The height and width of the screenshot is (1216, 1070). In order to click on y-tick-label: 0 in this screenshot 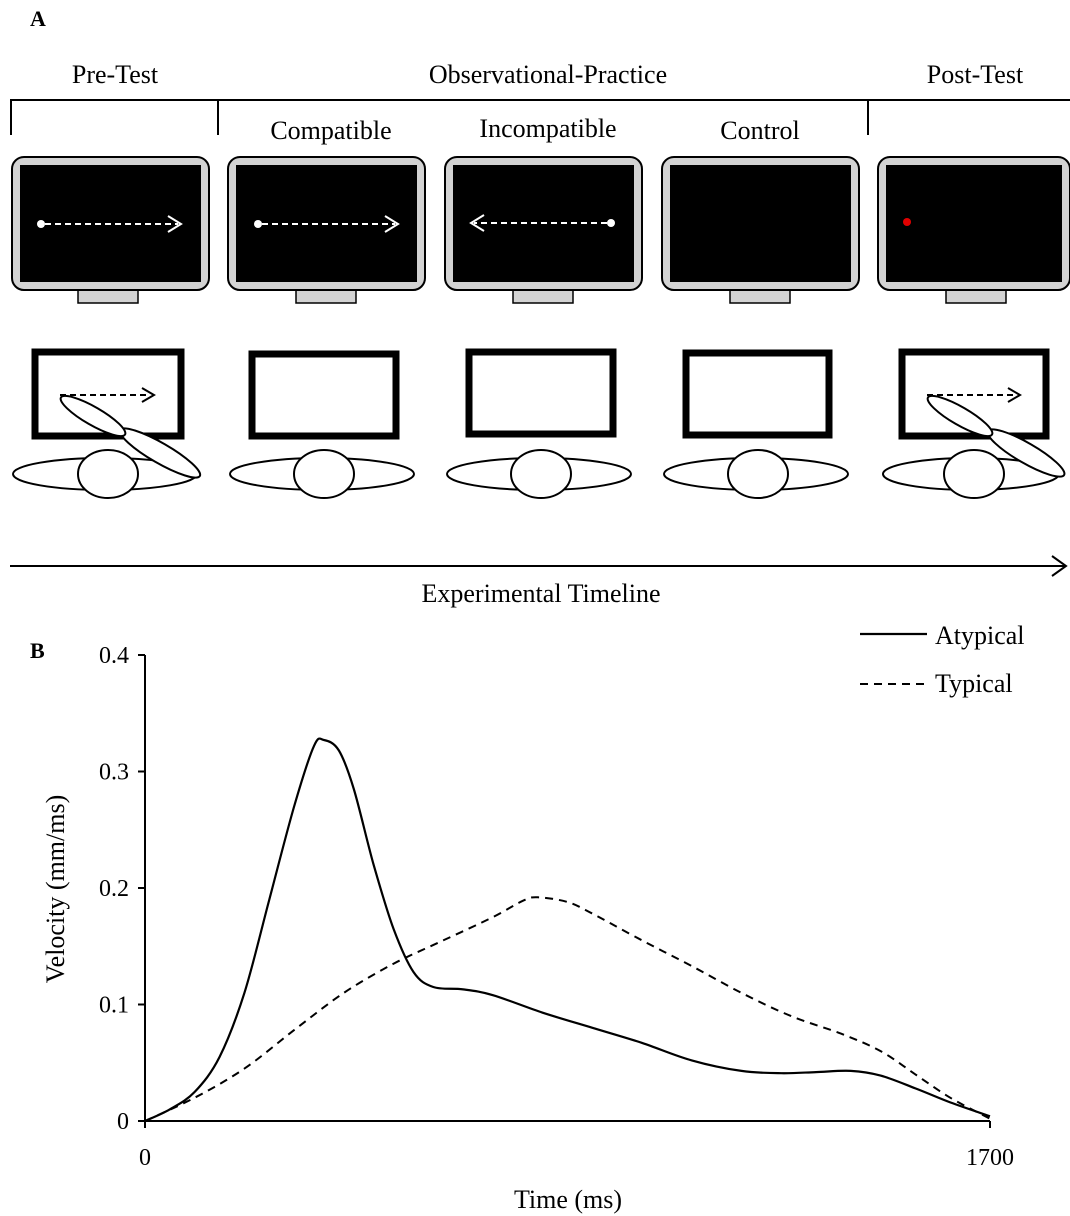, I will do `click(123, 1122)`.